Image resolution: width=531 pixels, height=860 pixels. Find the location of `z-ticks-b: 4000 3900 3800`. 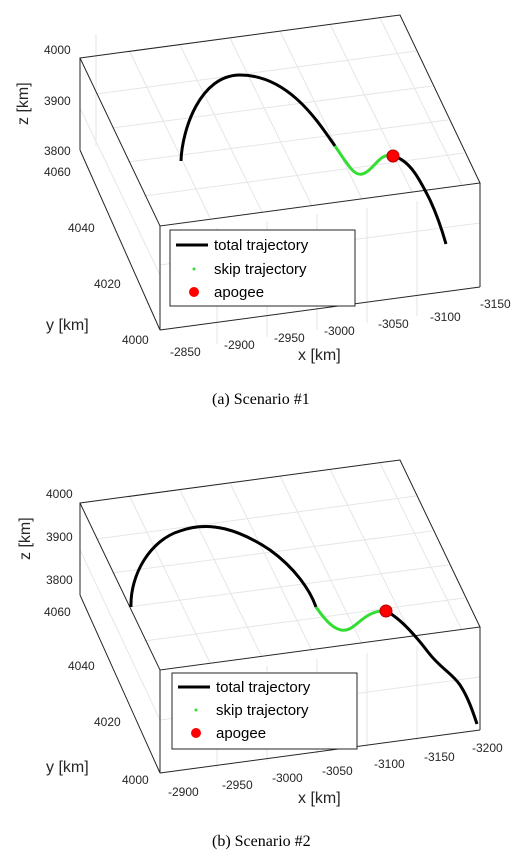

z-ticks-b: 4000 3900 3800 is located at coordinates (59, 537).